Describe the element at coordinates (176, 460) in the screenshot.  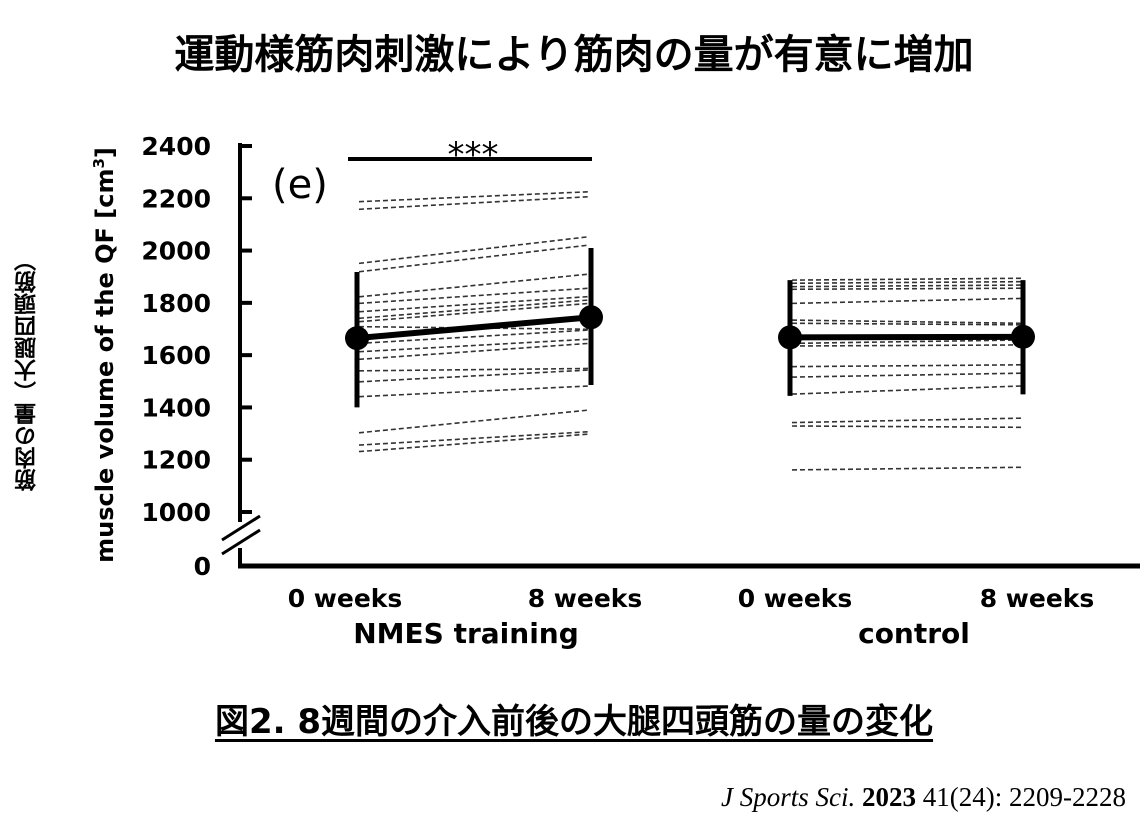
I see `y-tick-label: 1200` at that location.